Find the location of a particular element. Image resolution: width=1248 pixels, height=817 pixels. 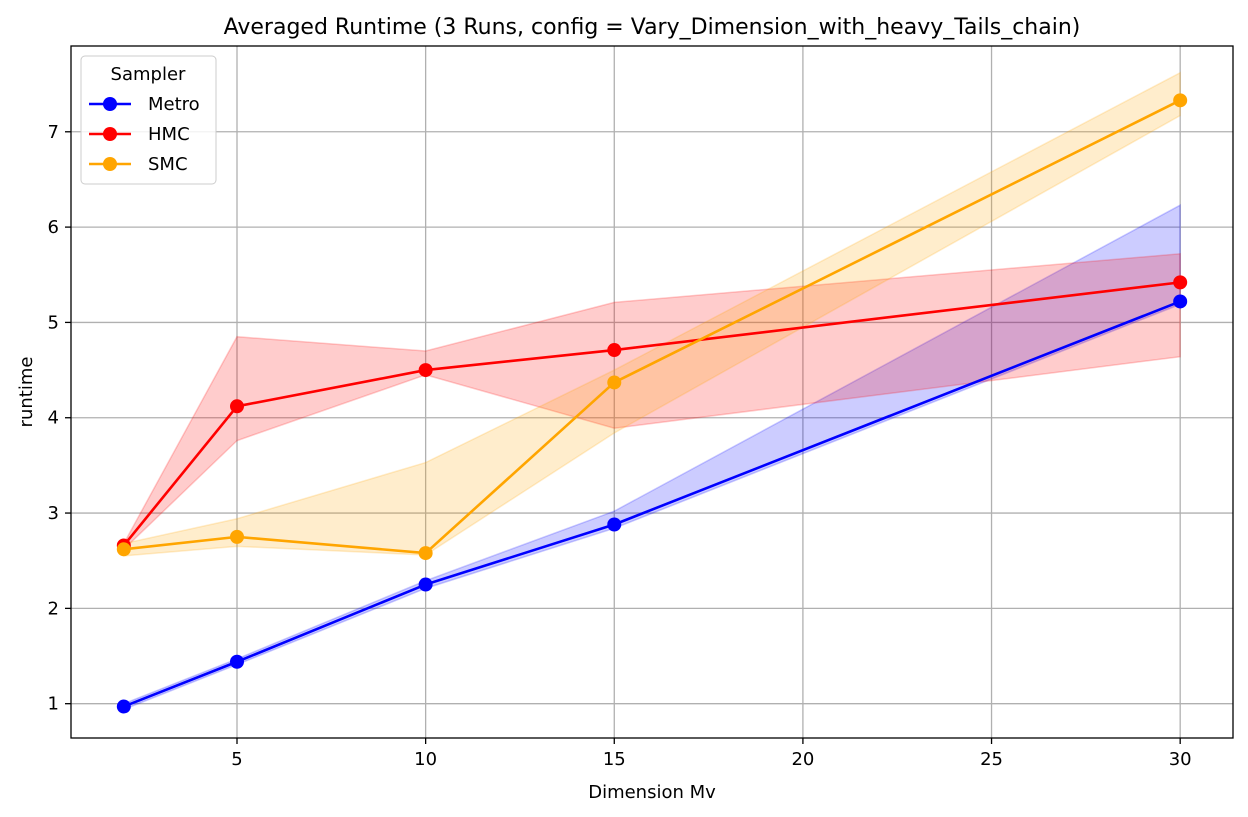

y-tick-label: 2 is located at coordinates (53, 608).